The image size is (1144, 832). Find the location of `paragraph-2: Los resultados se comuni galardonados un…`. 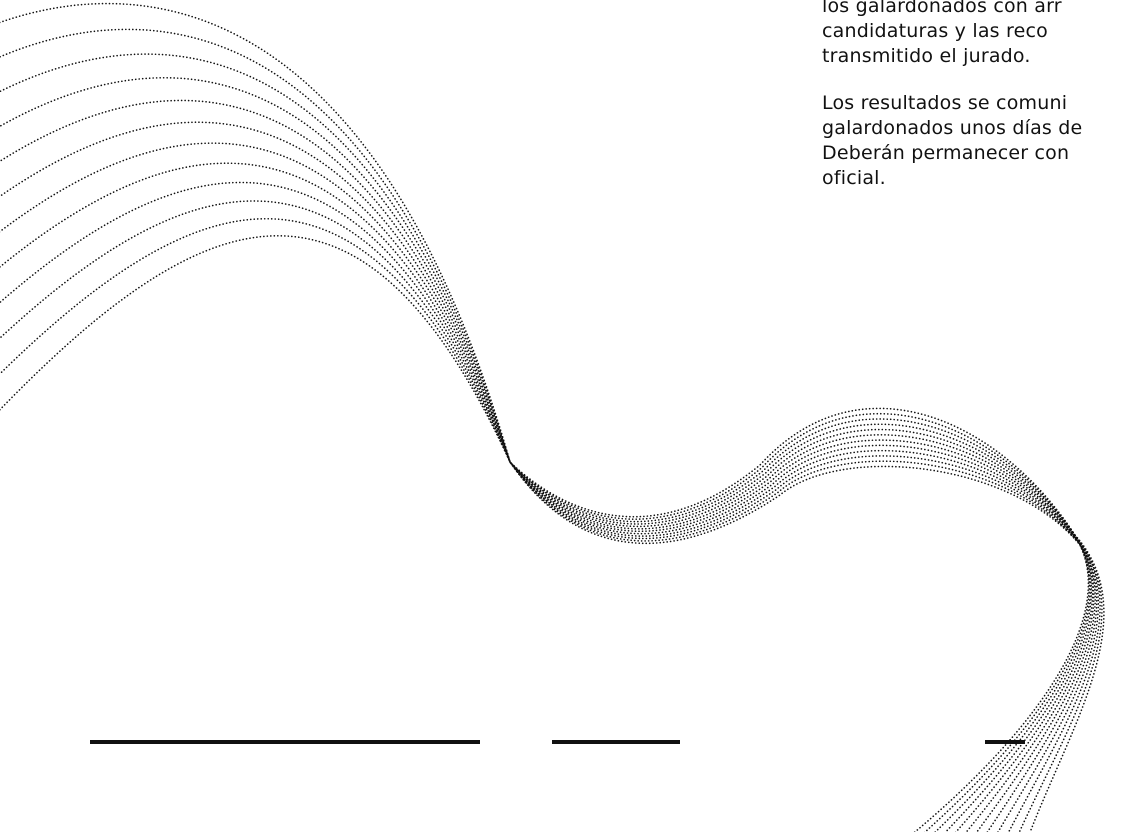

paragraph-2: Los resultados se comuni galardonados un… is located at coordinates (983, 141).